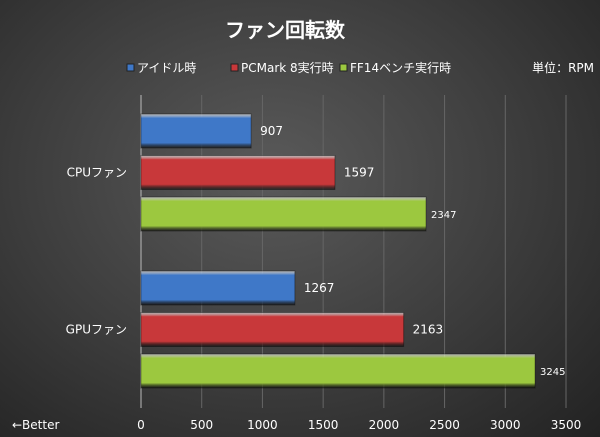 This screenshot has height=437, width=600. I want to click on data-label: 2347, so click(443, 215).